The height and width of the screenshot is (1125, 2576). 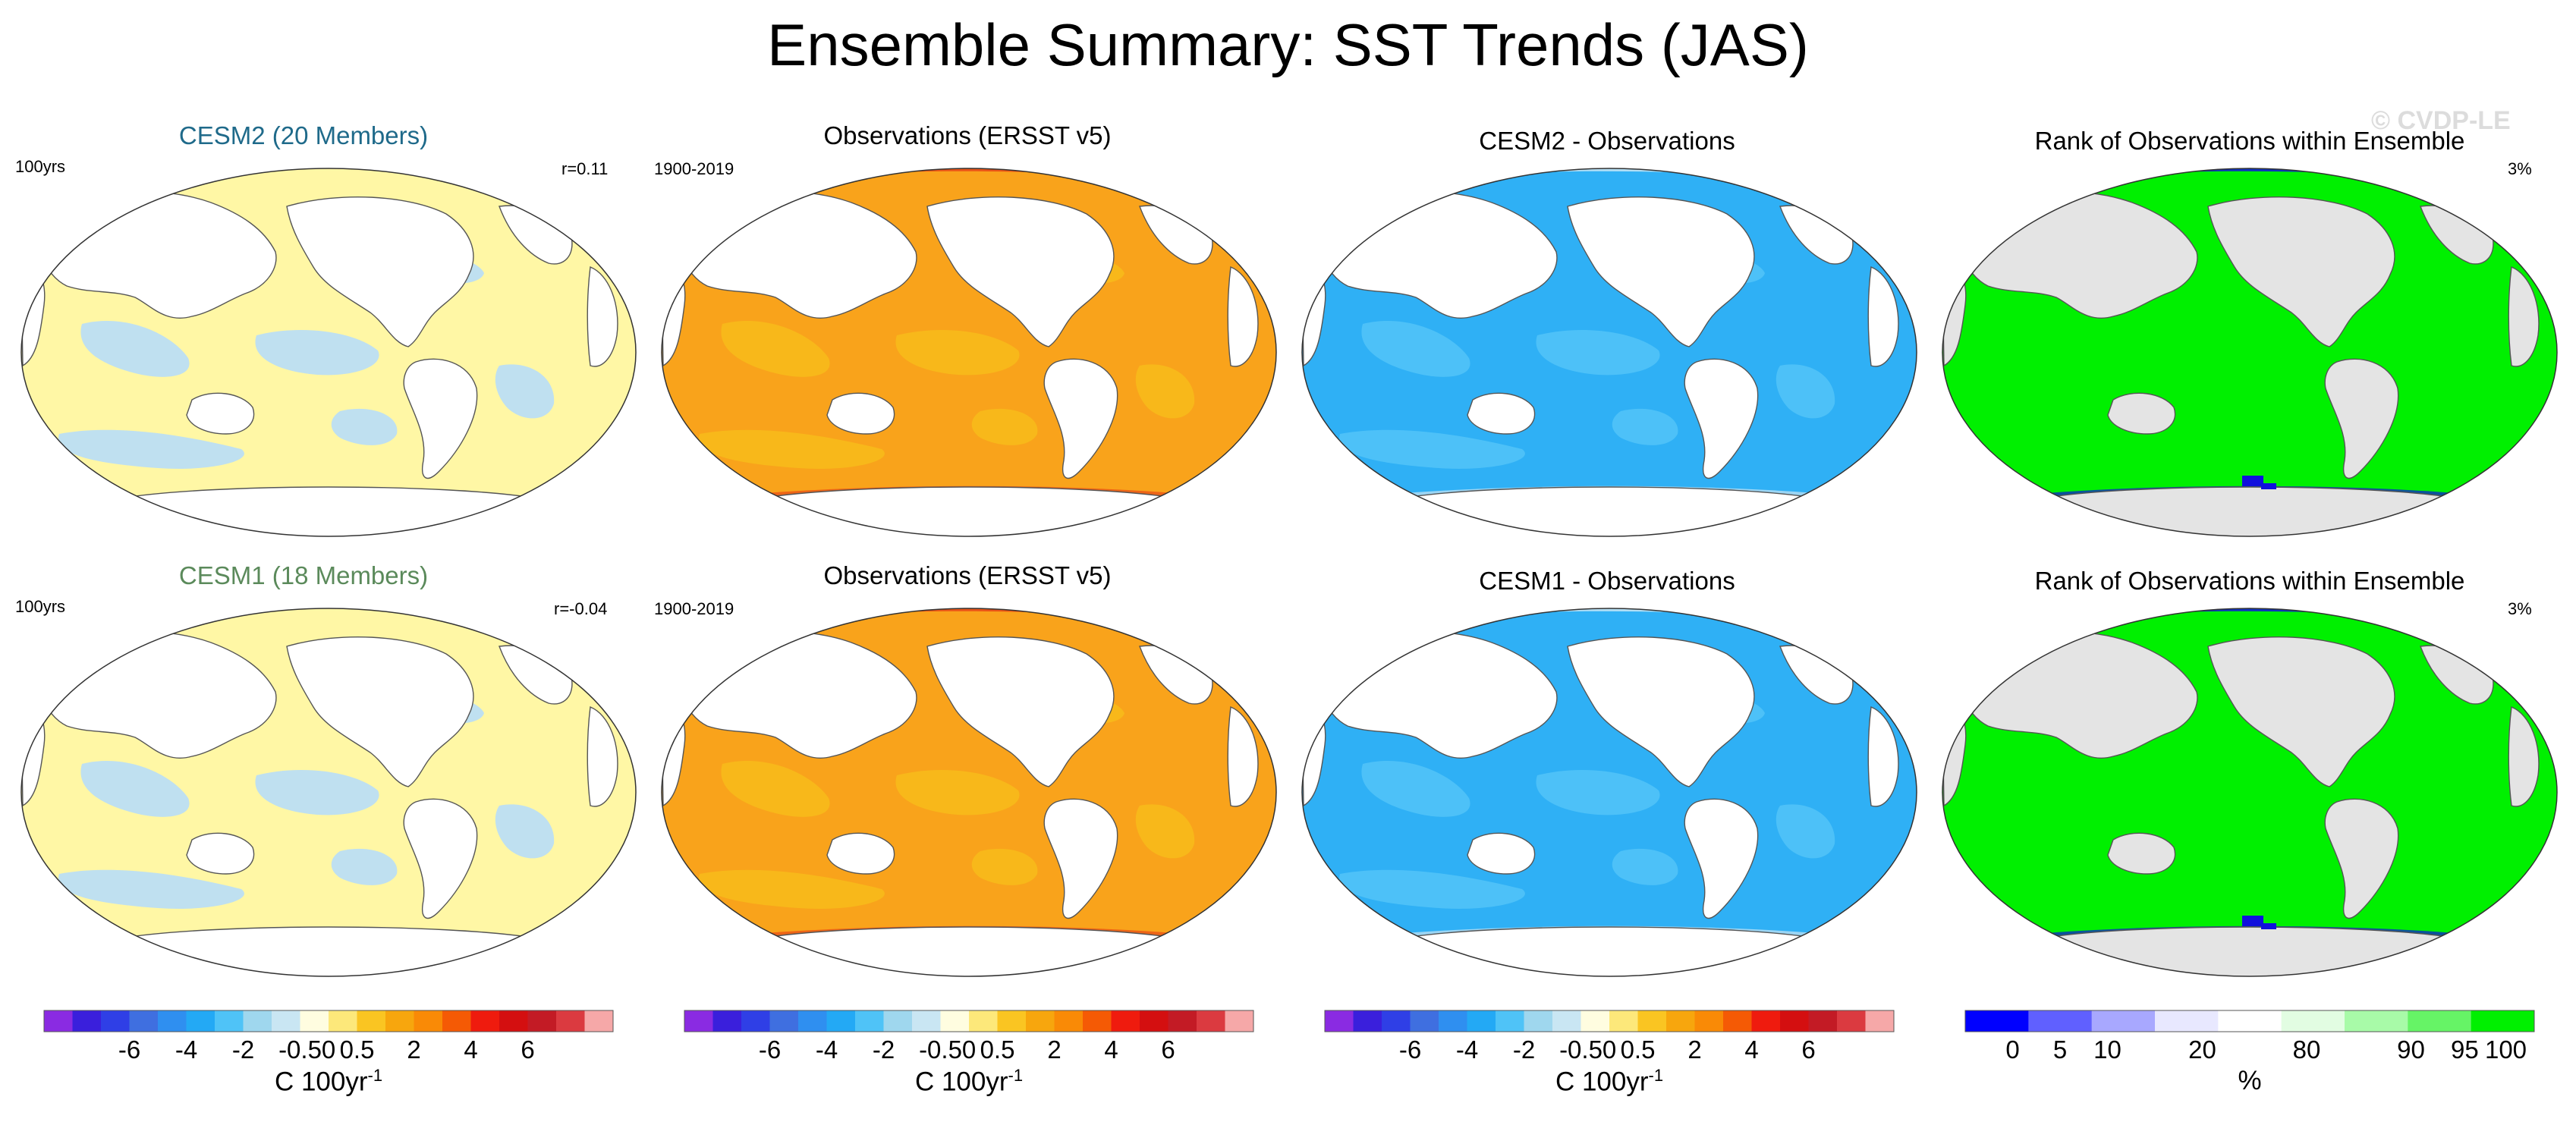 What do you see at coordinates (2249, 141) in the screenshot?
I see `panel-title-rank: Rank of Observations within Ensemble` at bounding box center [2249, 141].